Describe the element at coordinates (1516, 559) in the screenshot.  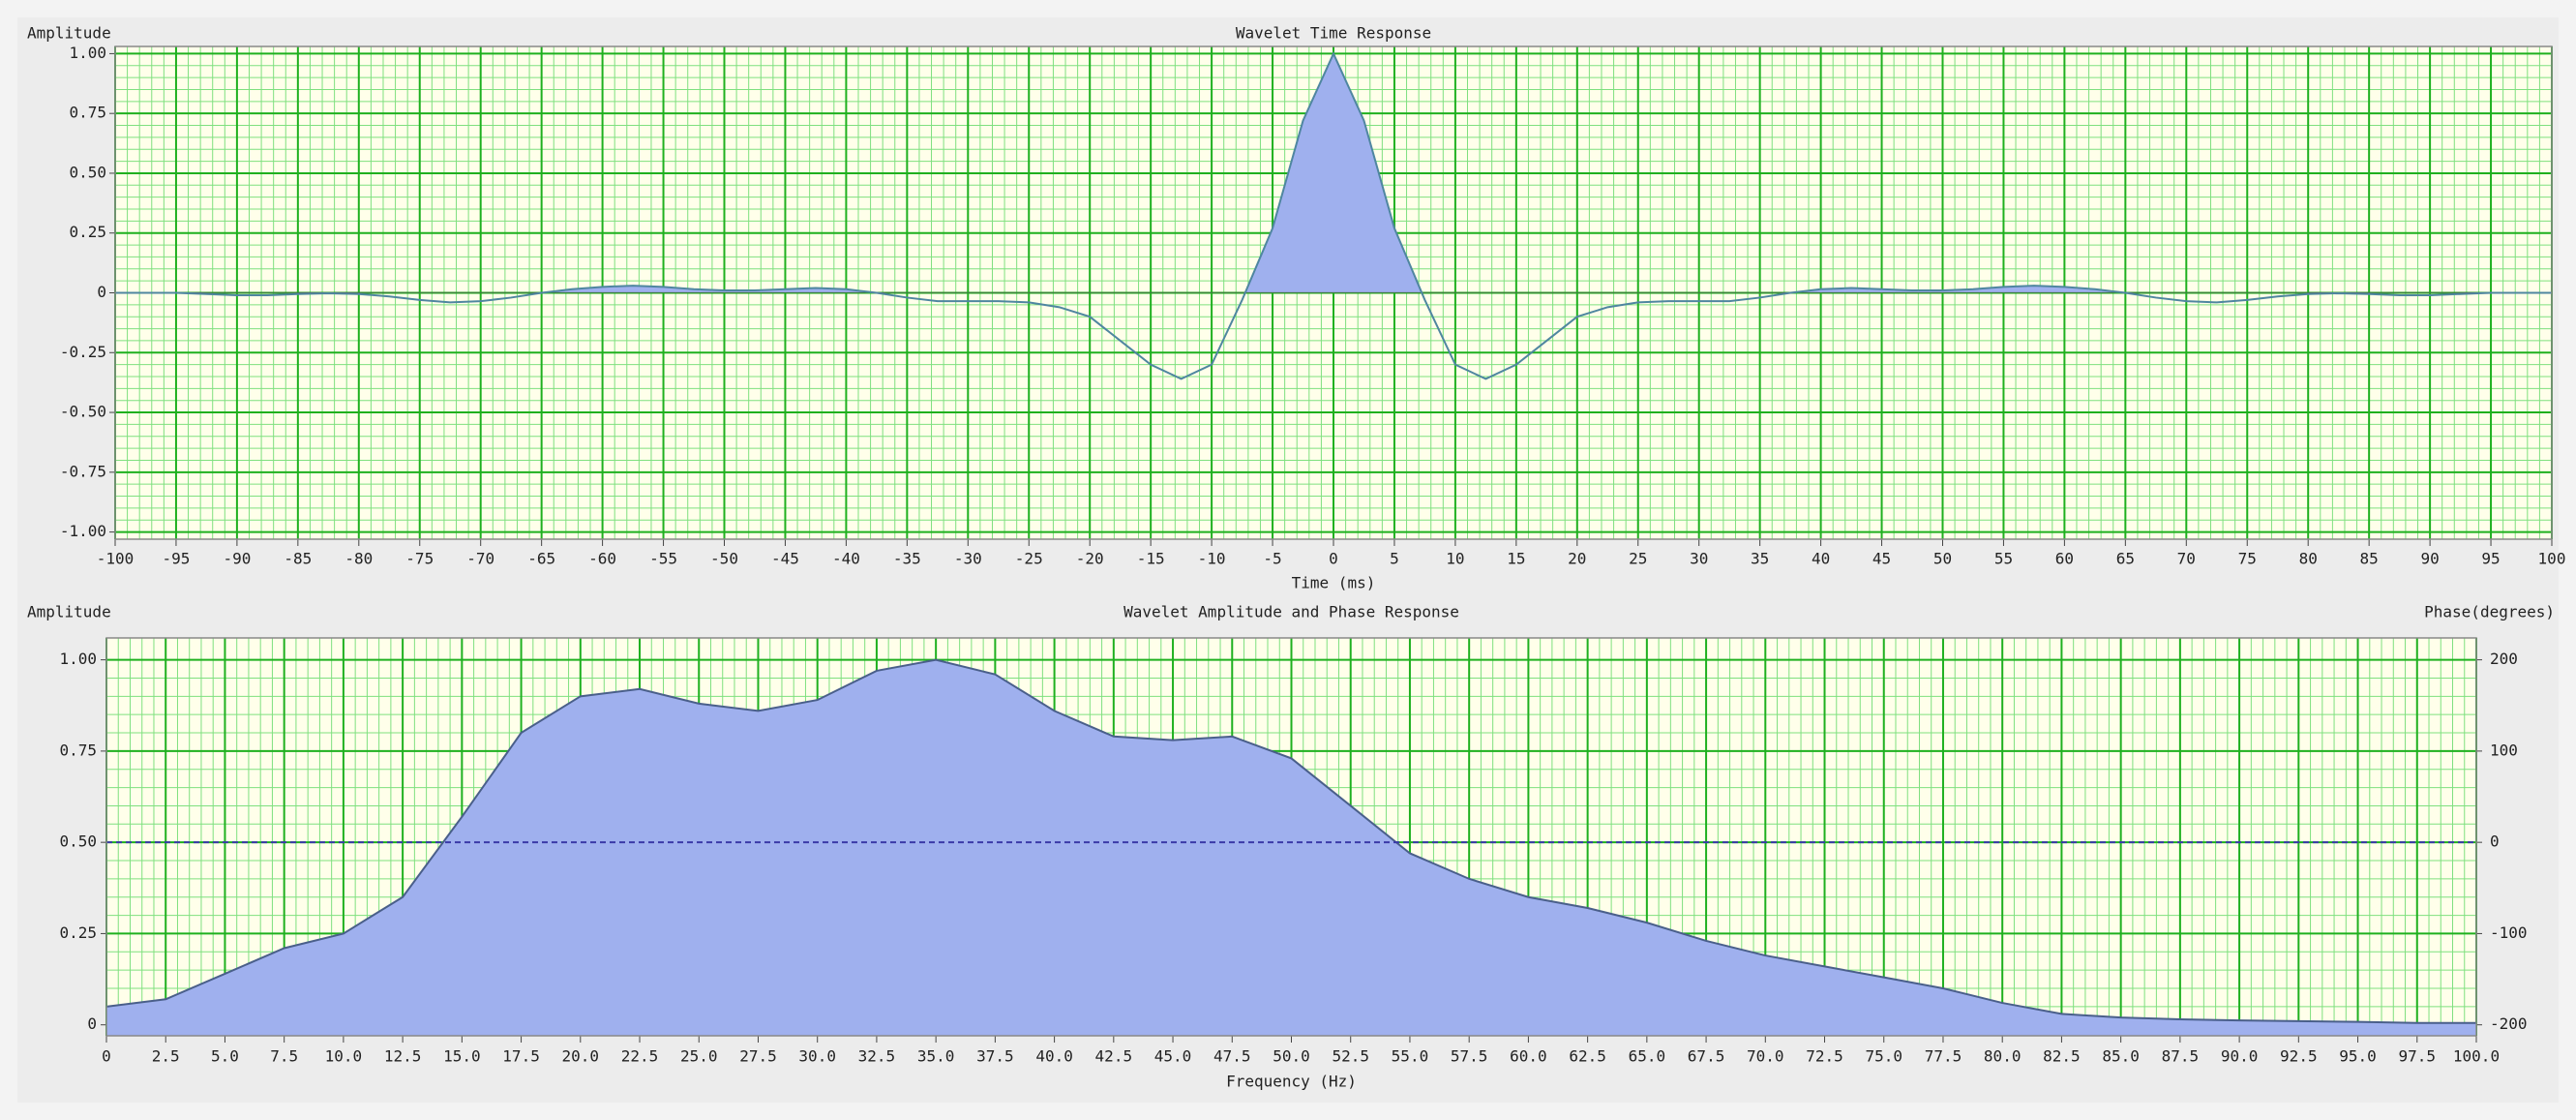
I see `x-tick-label: 15` at that location.